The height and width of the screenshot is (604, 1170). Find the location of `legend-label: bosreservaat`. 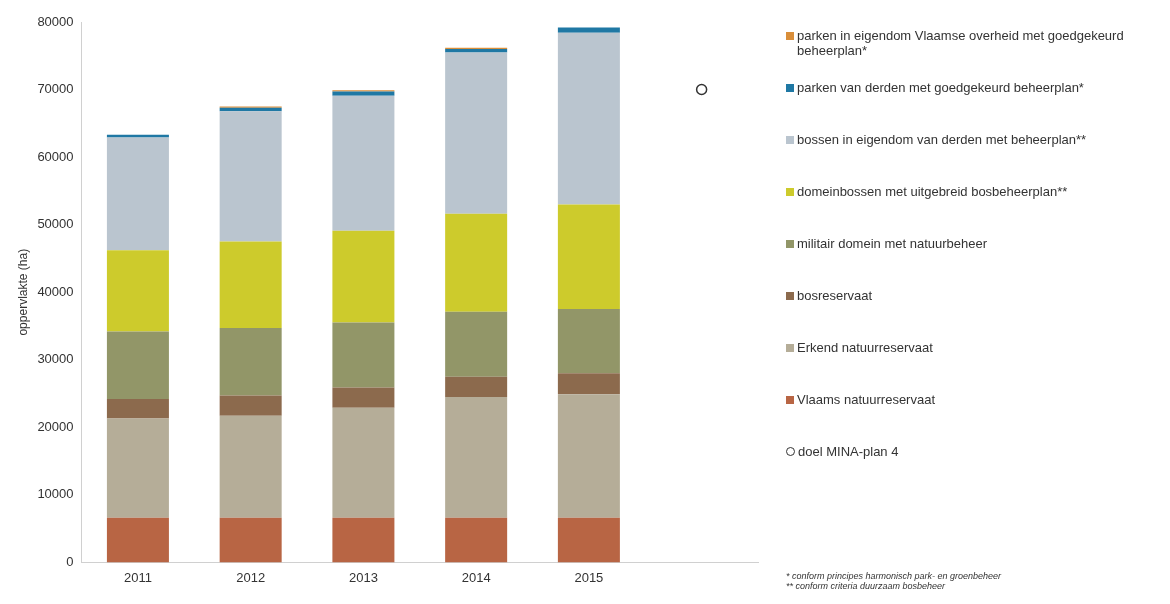

legend-label: bosreservaat is located at coordinates (835, 295).